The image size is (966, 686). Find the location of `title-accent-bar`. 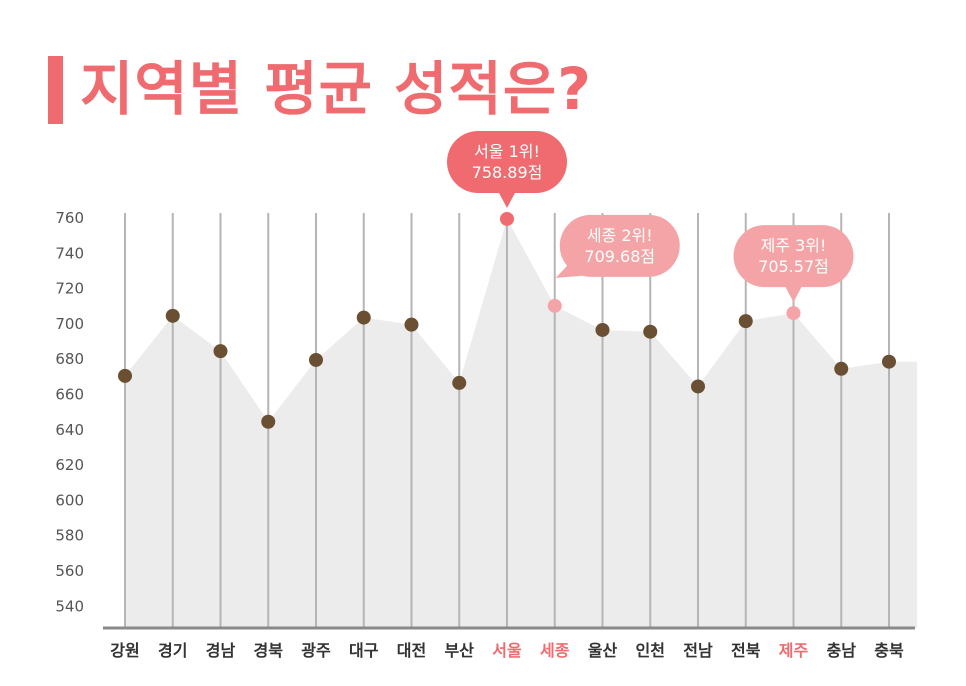

title-accent-bar is located at coordinates (55, 90).